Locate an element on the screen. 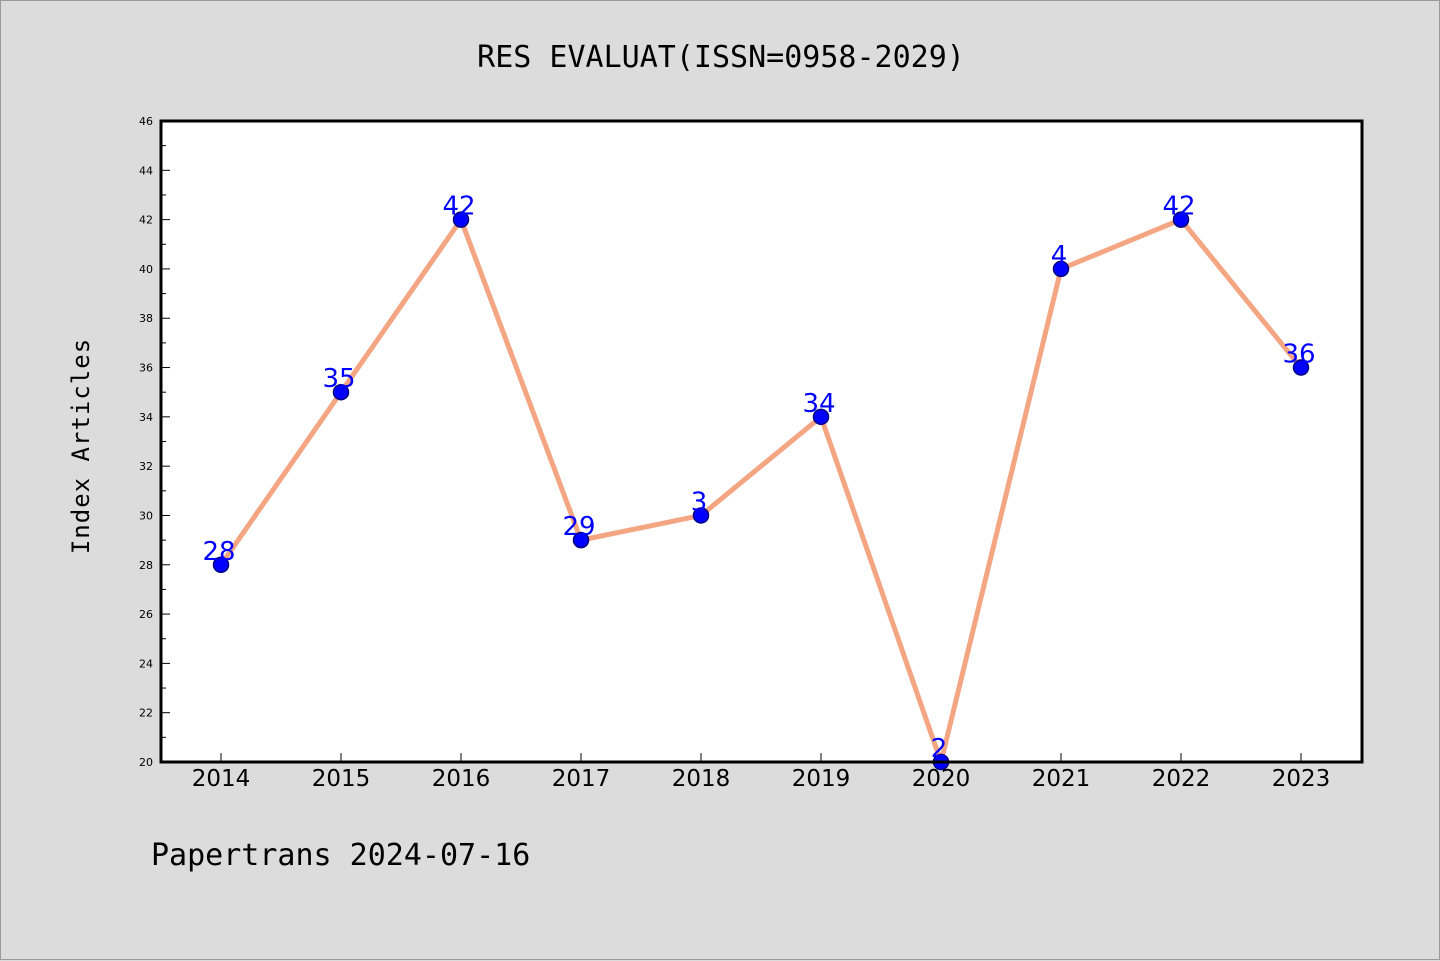 This screenshot has height=961, width=1440. y-axis: 20 22 24 26 28 30 32 34 36 38 40 42 44 46 is located at coordinates (154, 442).